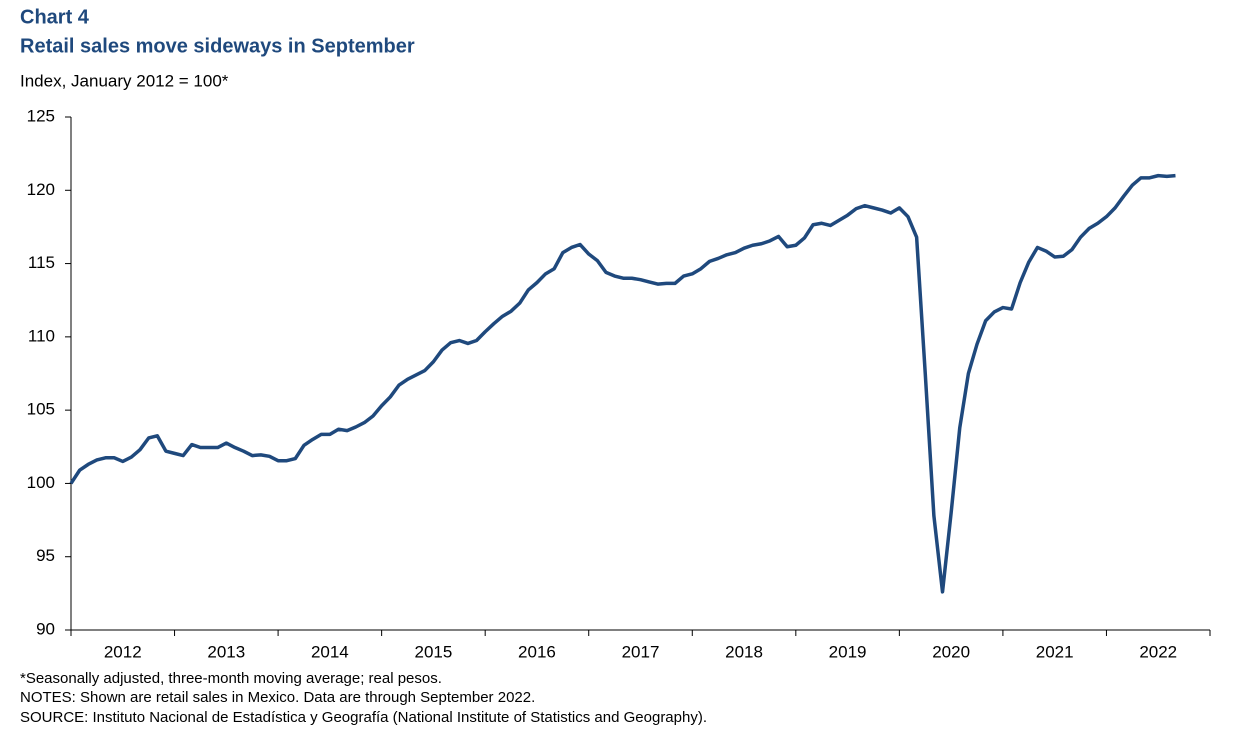 Image resolution: width=1246 pixels, height=741 pixels. I want to click on chart-subtitle: Index, January 2012 = 100*, so click(124, 80).